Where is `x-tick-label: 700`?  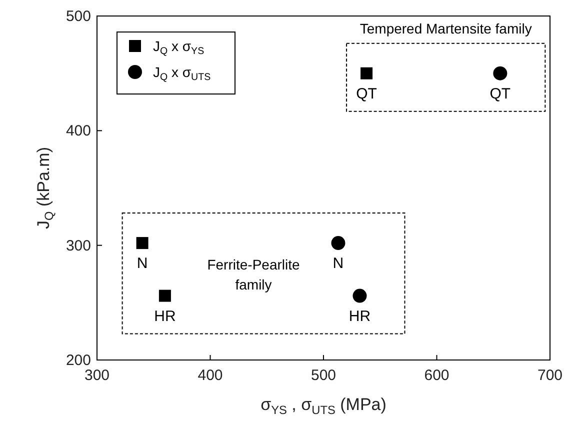 x-tick-label: 700 is located at coordinates (550, 375).